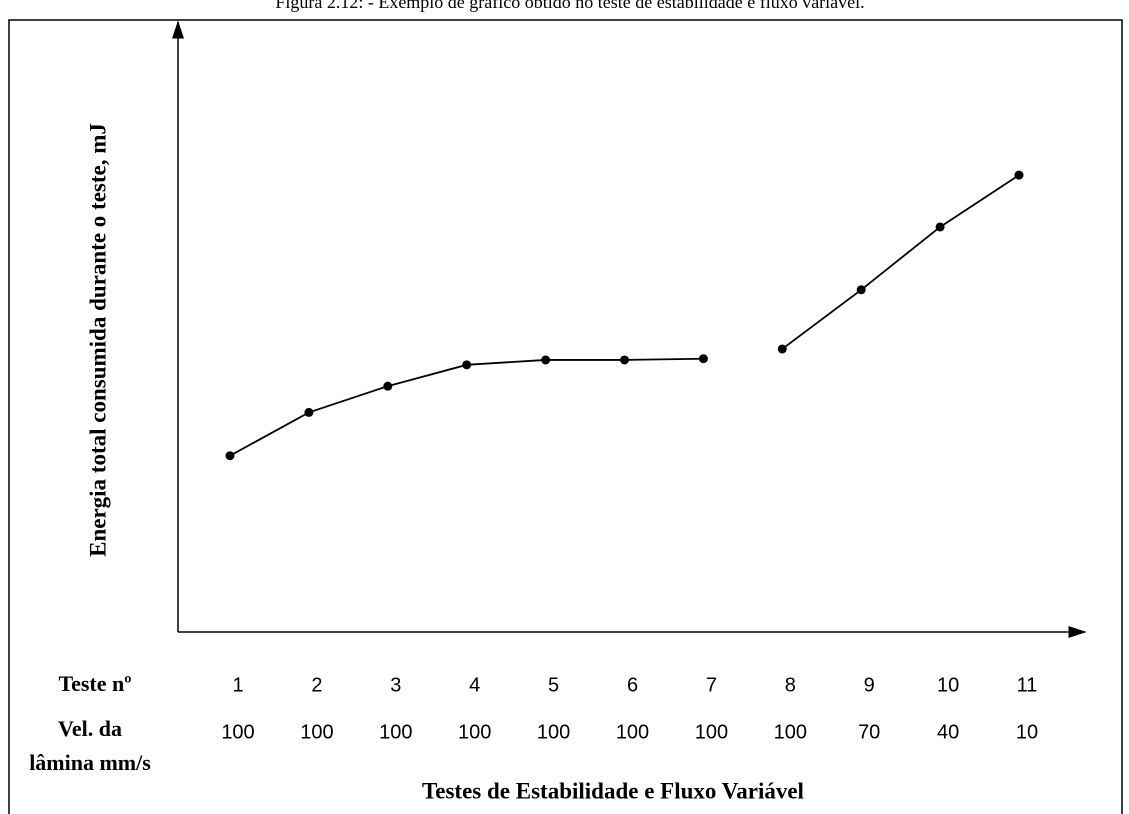  What do you see at coordinates (948, 685) in the screenshot?
I see `x-tick-label: 10` at bounding box center [948, 685].